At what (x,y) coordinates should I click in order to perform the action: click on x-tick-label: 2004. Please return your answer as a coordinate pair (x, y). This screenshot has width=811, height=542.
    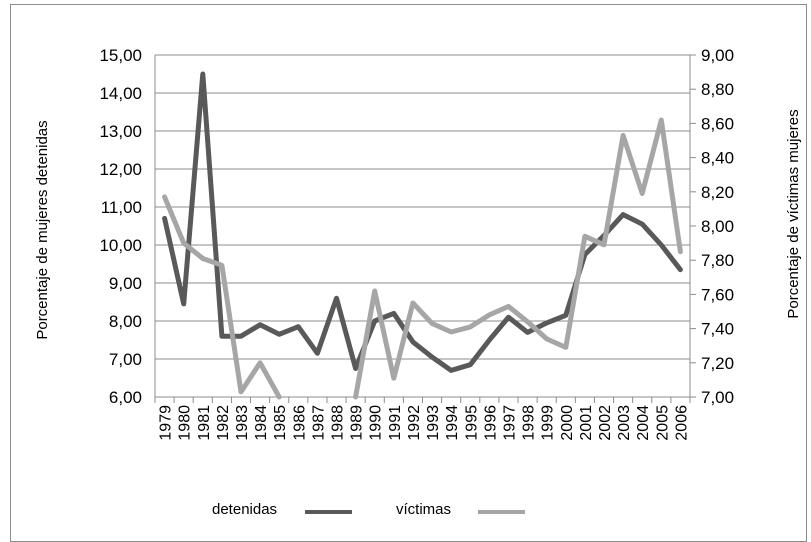
    Looking at the image, I should click on (643, 423).